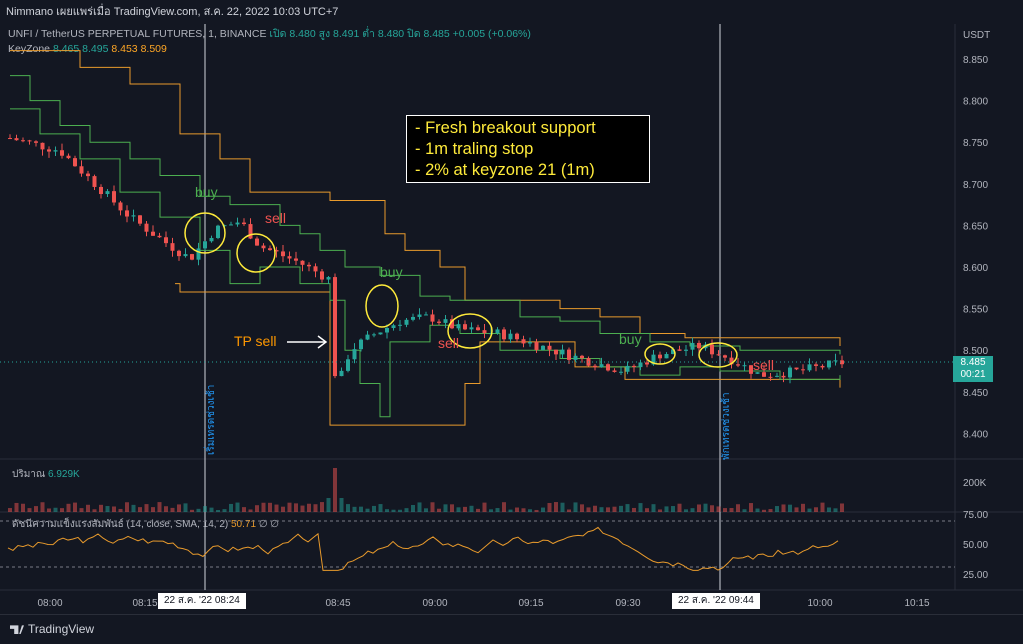 The image size is (1023, 644). Describe the element at coordinates (763, 365) in the screenshot. I see `label-sell-3: sell` at that location.